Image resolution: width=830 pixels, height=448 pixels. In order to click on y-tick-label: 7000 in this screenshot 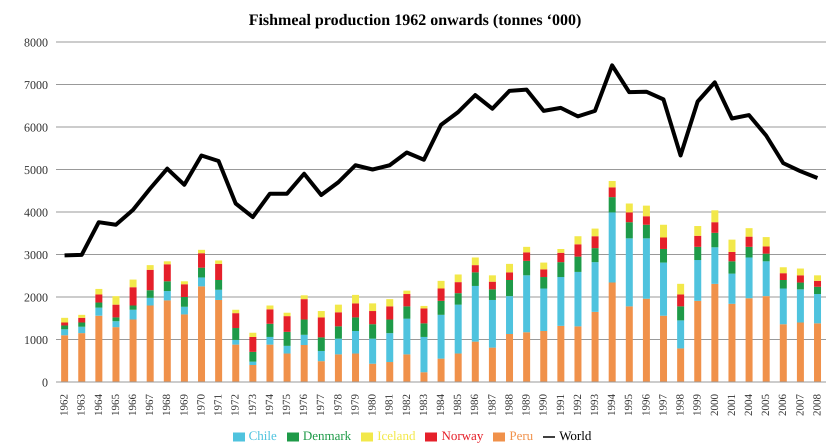, I will do `click(36, 85)`.